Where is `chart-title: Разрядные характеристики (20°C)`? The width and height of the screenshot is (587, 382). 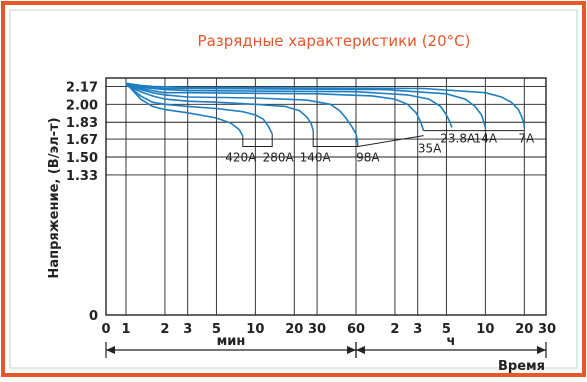 chart-title: Разрядные характеристики (20°C) is located at coordinates (334, 41).